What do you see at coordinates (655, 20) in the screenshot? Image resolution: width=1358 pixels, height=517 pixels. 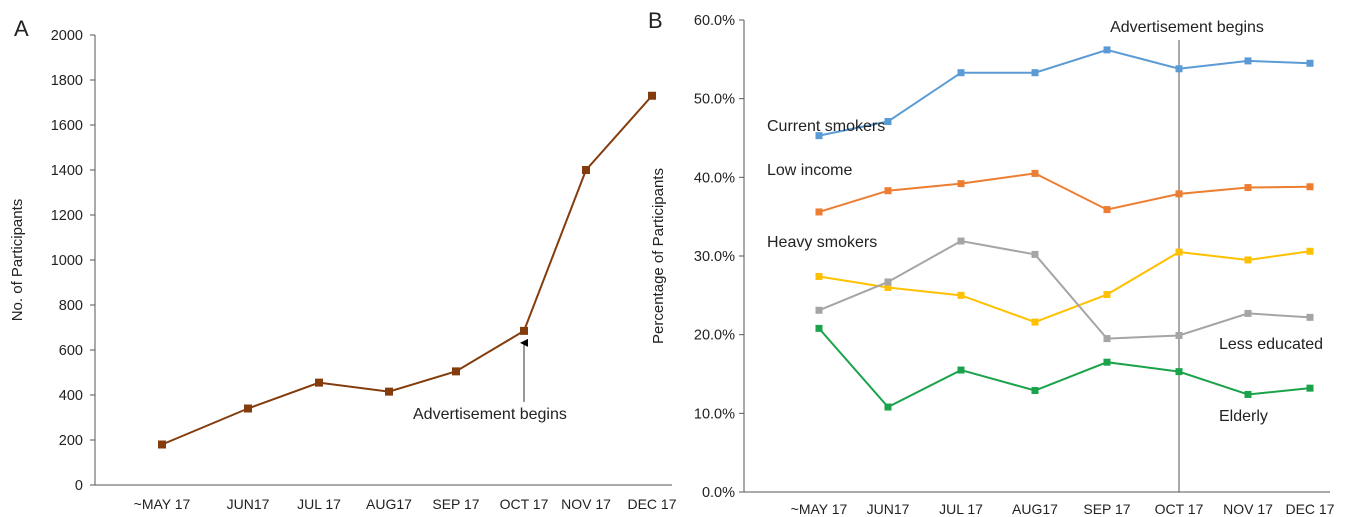 I see `panel-b-letter: B` at bounding box center [655, 20].